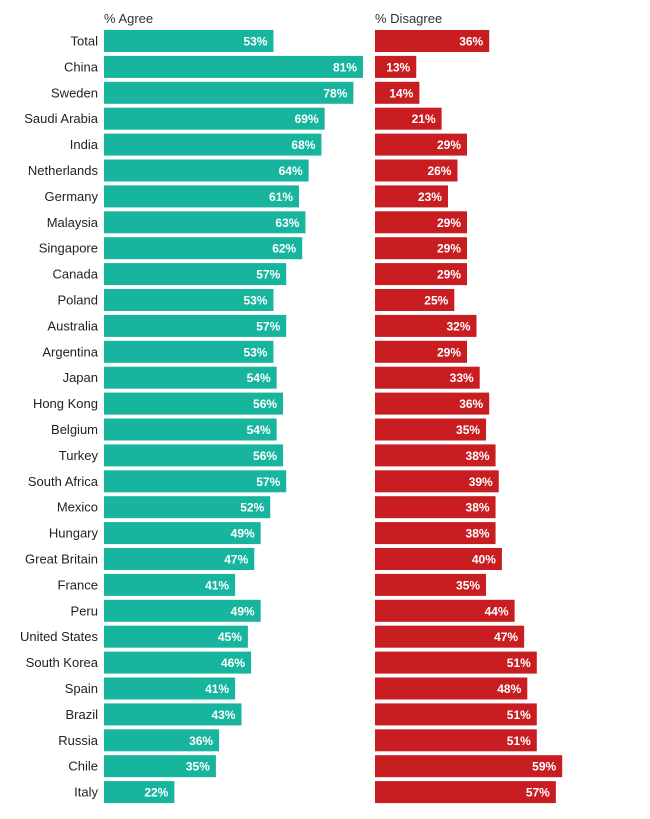 The height and width of the screenshot is (819, 650). What do you see at coordinates (449, 249) in the screenshot?
I see `disagree-value-label-singapore: 29%` at bounding box center [449, 249].